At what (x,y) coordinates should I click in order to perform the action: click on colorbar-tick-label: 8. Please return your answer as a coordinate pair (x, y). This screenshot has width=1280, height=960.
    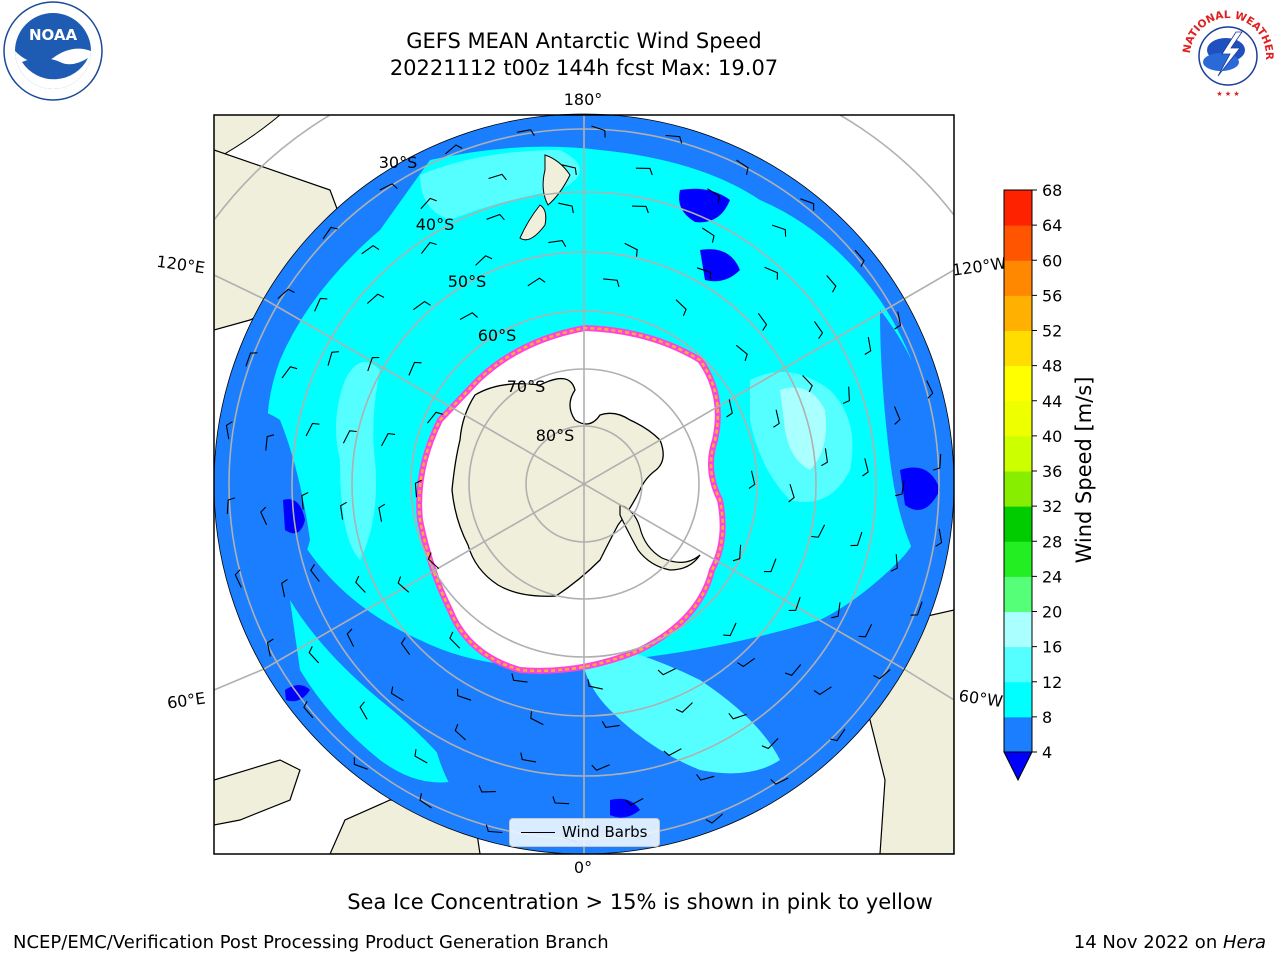
    Looking at the image, I should click on (1047, 717).